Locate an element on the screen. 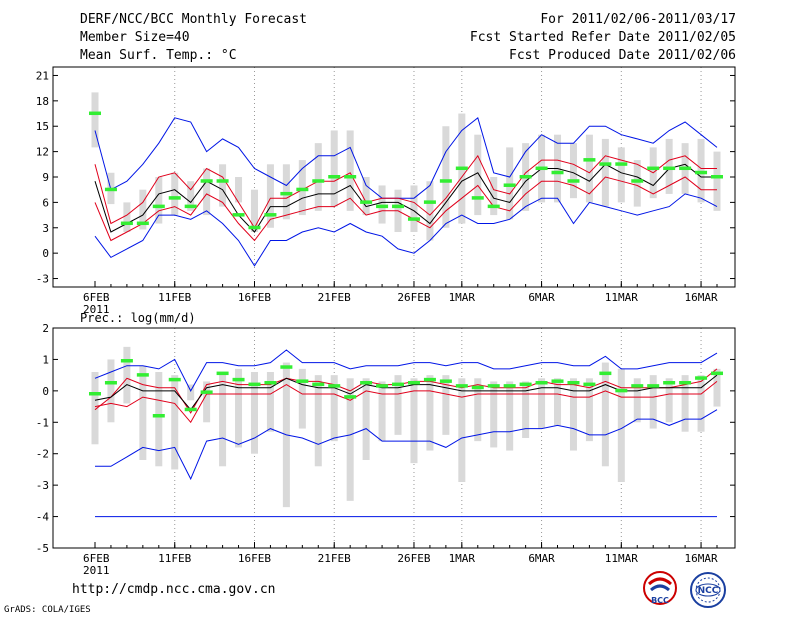 The image size is (800, 618). chart-title: DERF/NCC/BCC Monthly Forecast is located at coordinates (193, 19).